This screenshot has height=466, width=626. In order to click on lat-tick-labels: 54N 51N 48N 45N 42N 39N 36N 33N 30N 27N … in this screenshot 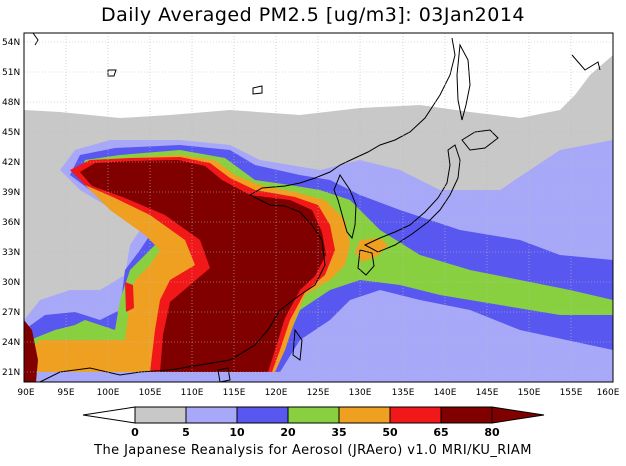, I will do `click(11, 208)`.